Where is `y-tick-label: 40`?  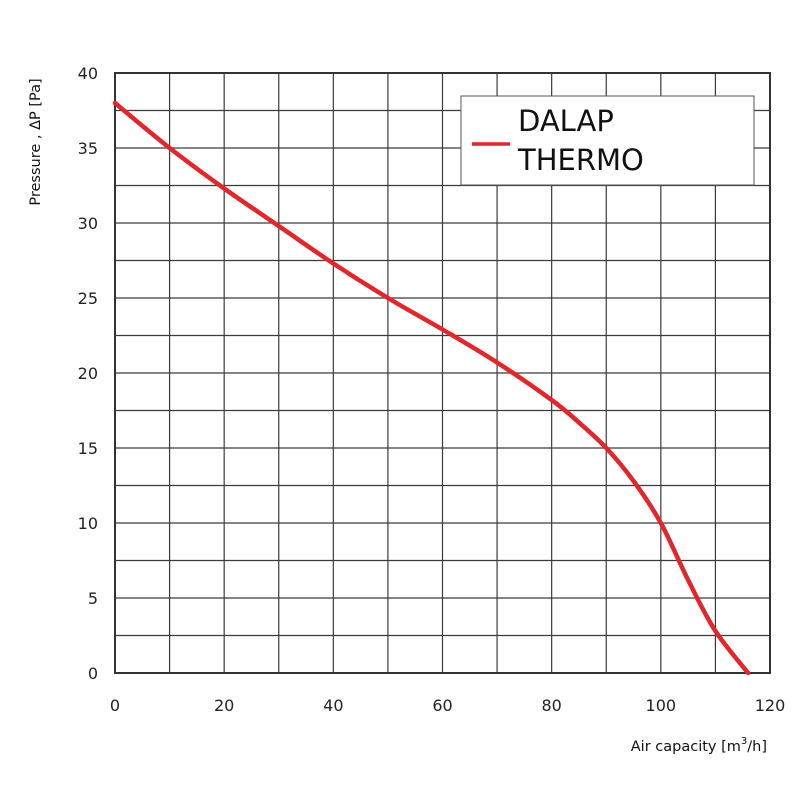
y-tick-label: 40 is located at coordinates (88, 73).